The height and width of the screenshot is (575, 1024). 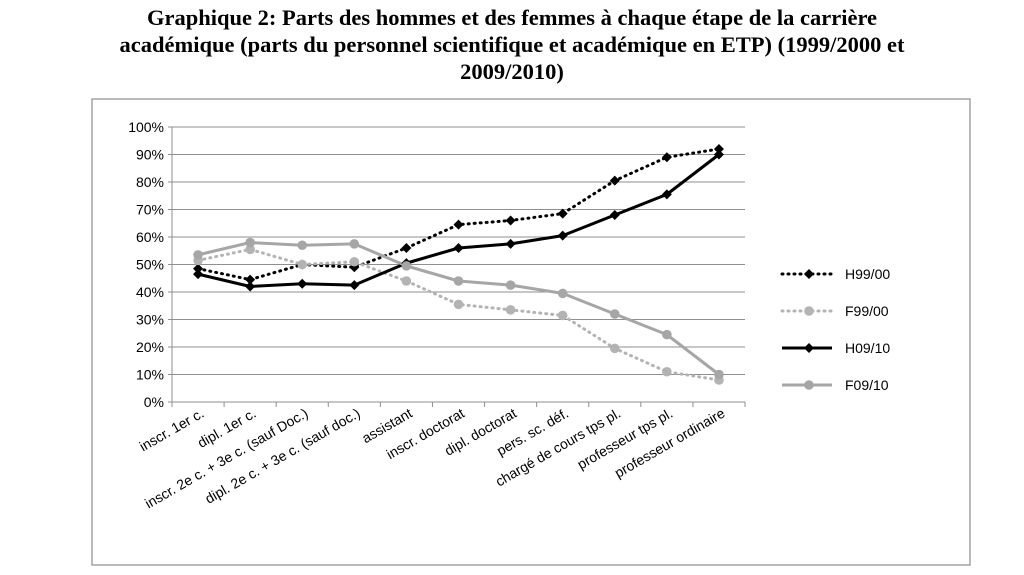 What do you see at coordinates (172, 430) in the screenshot?
I see `x-tick-label: inscr. 1er c.` at bounding box center [172, 430].